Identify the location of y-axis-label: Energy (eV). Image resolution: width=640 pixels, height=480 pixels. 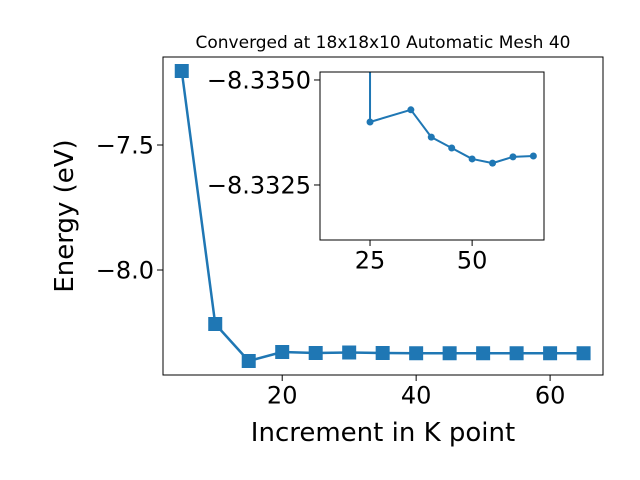
(65, 215).